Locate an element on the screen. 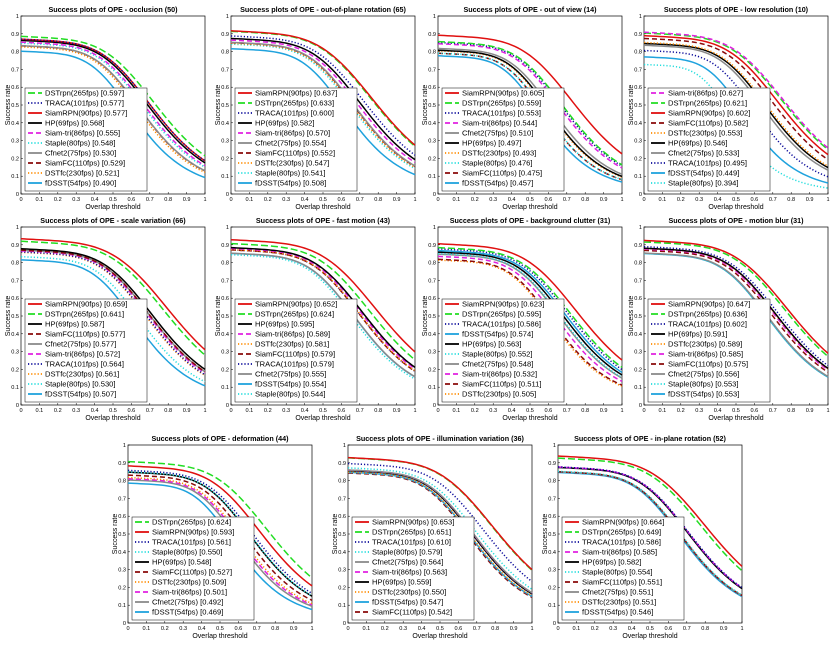  y-tick-label: 0.3 is located at coordinates (638, 142).